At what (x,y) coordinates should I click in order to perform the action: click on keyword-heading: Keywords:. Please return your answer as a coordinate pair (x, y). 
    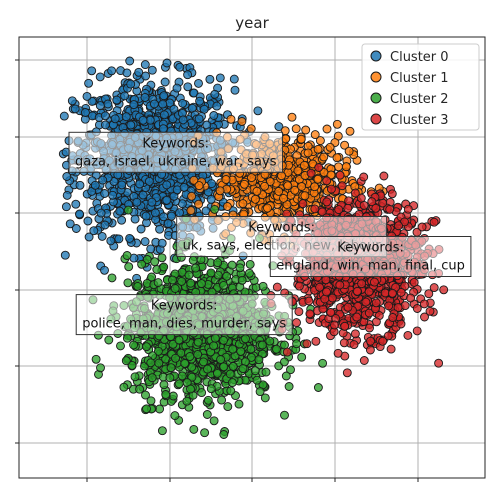
    Looking at the image, I should click on (184, 306).